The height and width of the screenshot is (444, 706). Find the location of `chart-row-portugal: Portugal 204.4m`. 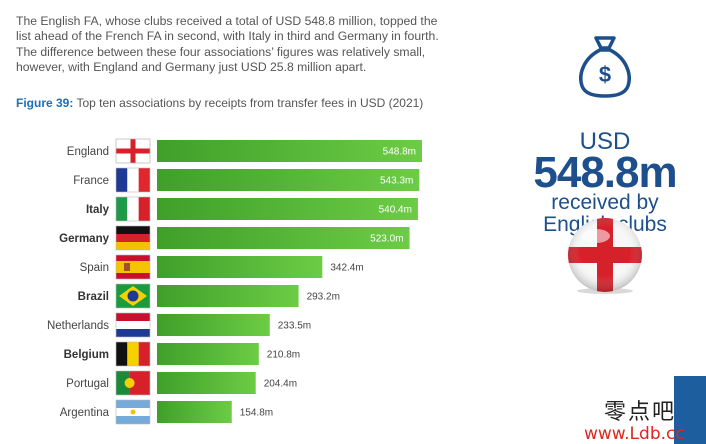

chart-row-portugal: Portugal 204.4m is located at coordinates (181, 383).